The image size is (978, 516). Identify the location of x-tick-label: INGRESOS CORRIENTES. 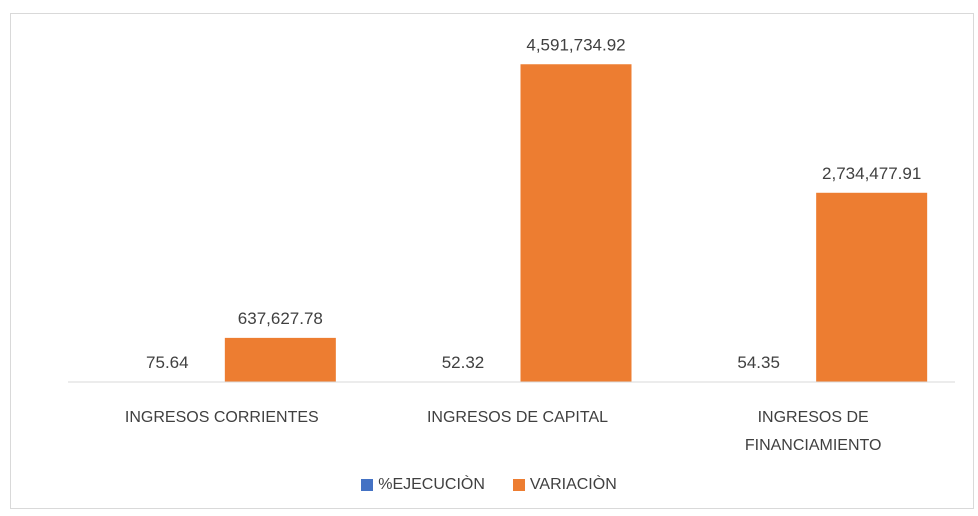
(221, 417).